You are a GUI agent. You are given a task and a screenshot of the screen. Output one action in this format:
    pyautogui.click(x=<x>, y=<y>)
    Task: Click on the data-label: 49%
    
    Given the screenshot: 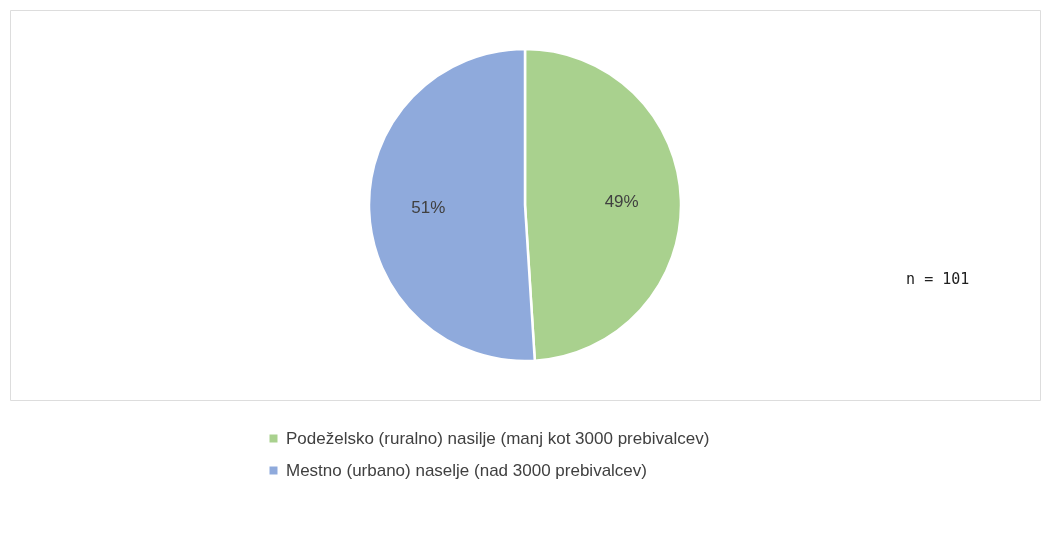 What is the action you would take?
    pyautogui.click(x=621, y=201)
    